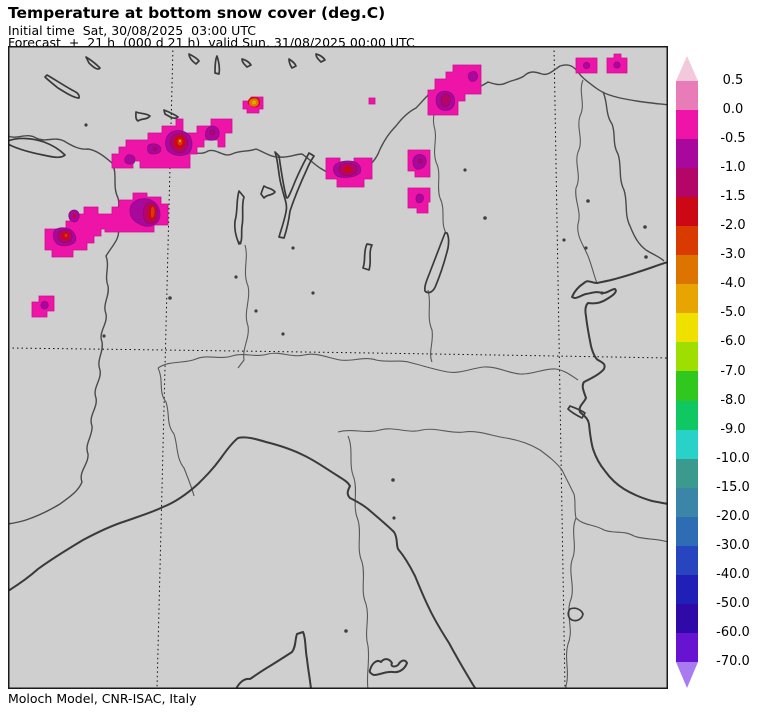  Describe the element at coordinates (368, 366) in the screenshot. I see `apennine-border` at that location.